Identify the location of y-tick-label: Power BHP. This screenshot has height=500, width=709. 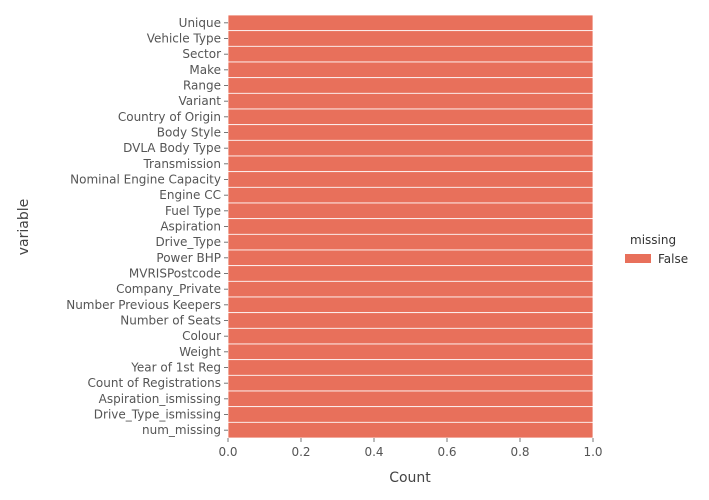
(188, 258).